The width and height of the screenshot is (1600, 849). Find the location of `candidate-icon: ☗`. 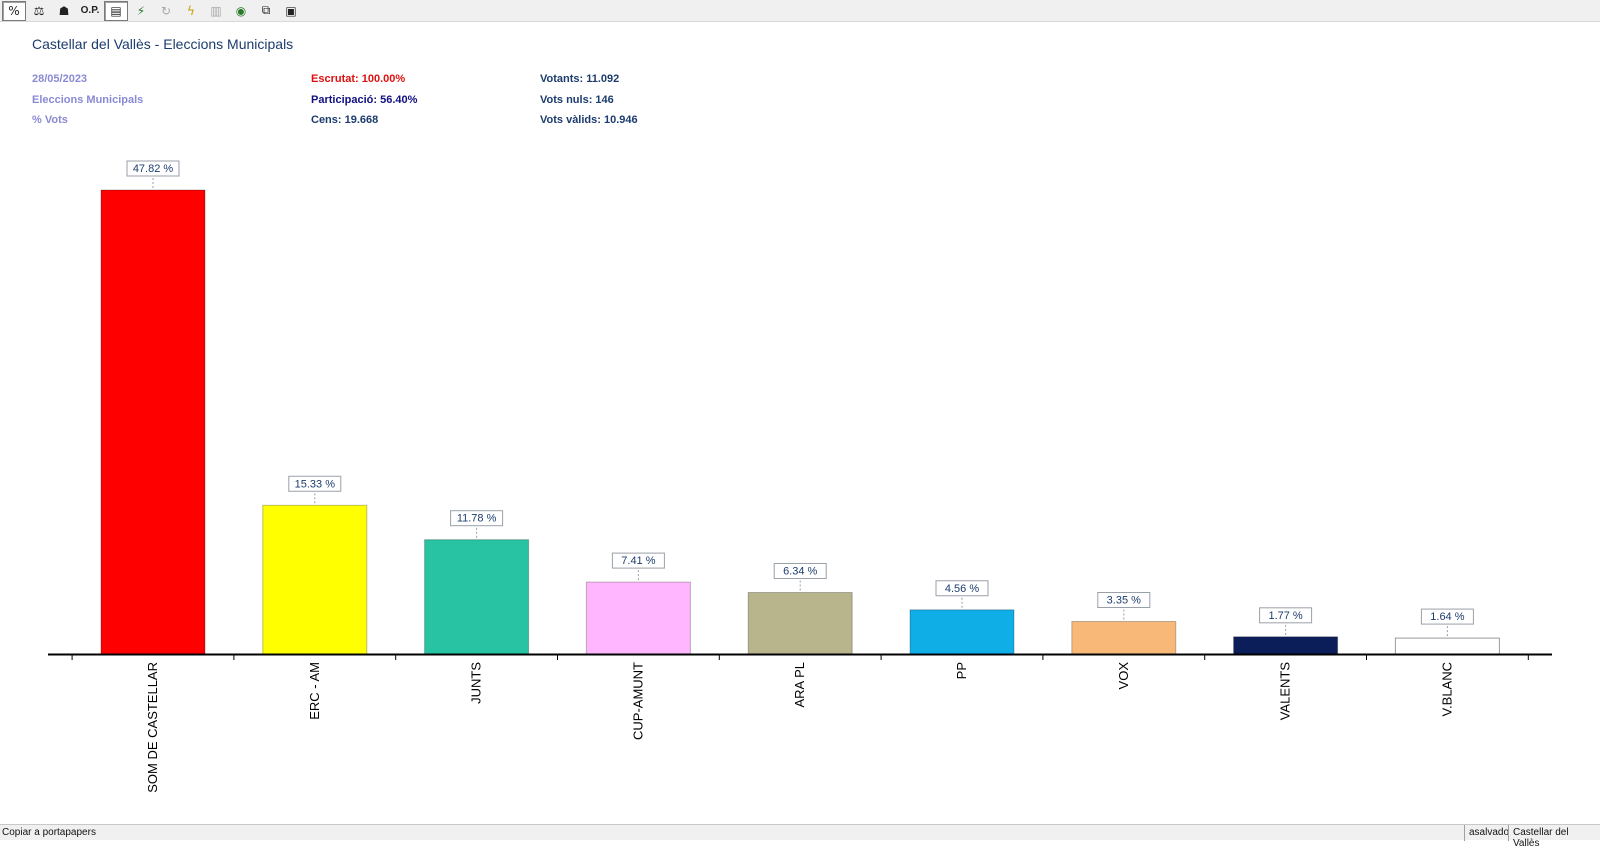

candidate-icon: ☗ is located at coordinates (64, 10).